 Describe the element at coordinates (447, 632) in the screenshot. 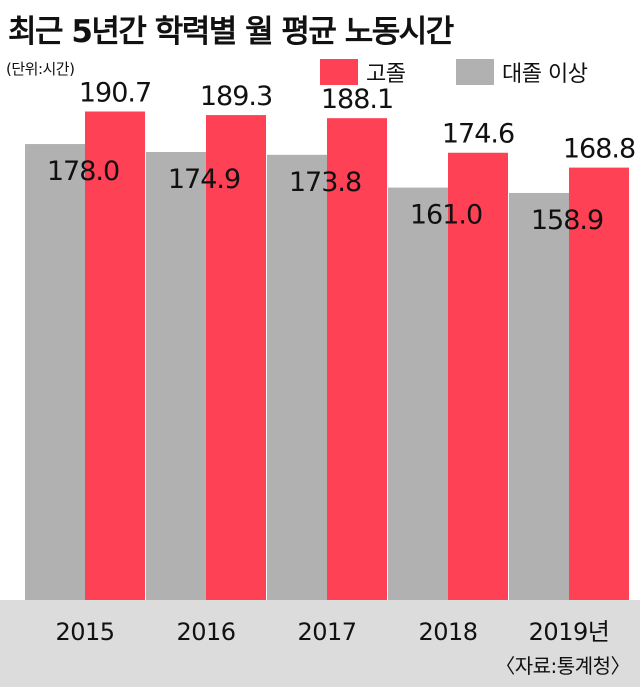

I see `x-tick-label-2018: 2018` at that location.